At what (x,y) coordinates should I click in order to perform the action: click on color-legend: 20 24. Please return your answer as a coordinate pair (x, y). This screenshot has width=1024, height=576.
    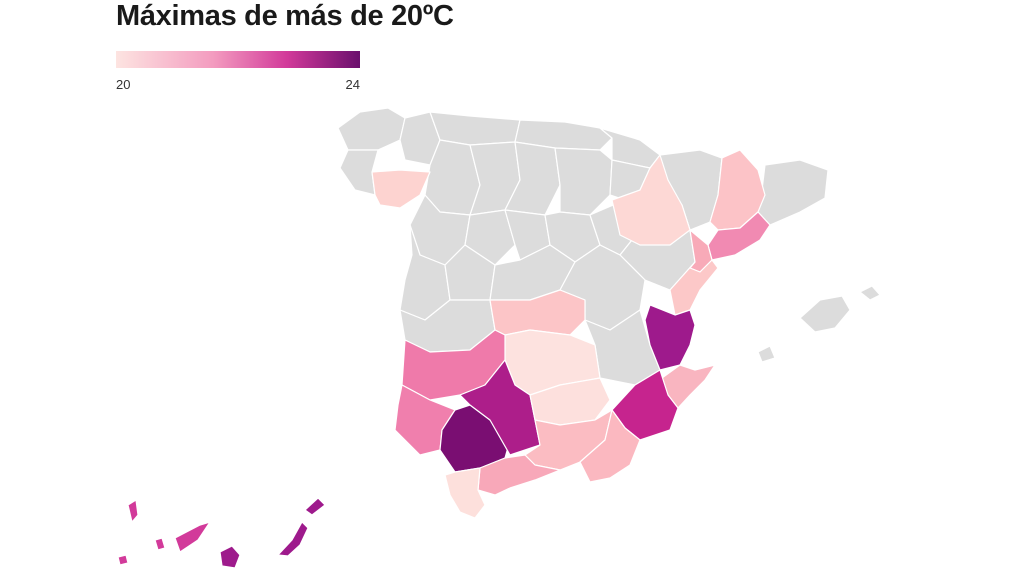
    Looking at the image, I should click on (238, 71).